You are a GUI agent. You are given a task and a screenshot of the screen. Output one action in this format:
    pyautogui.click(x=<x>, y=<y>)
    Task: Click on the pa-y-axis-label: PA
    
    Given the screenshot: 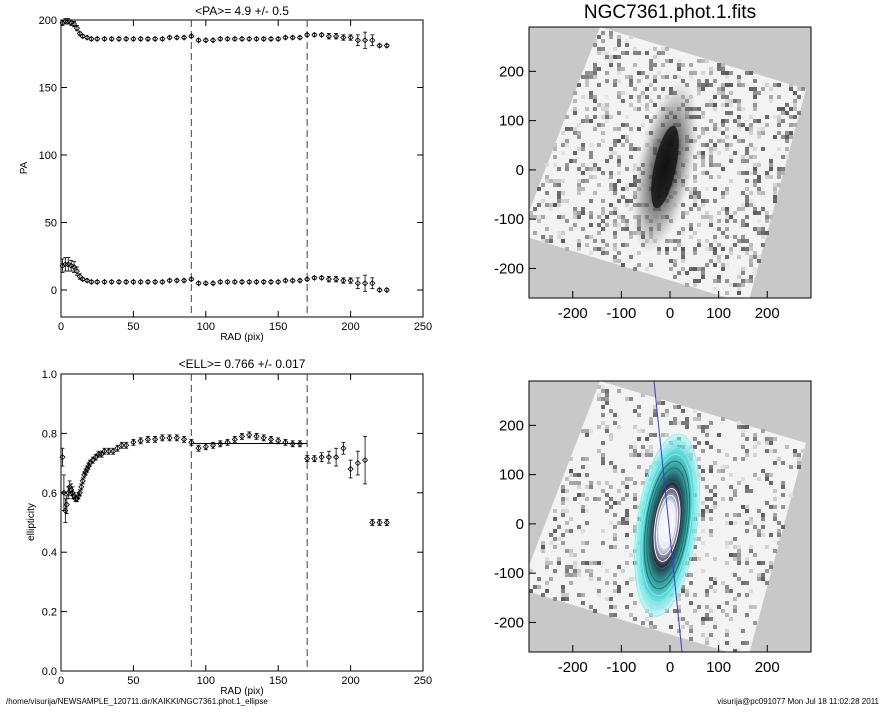 What is the action you would take?
    pyautogui.click(x=24, y=167)
    